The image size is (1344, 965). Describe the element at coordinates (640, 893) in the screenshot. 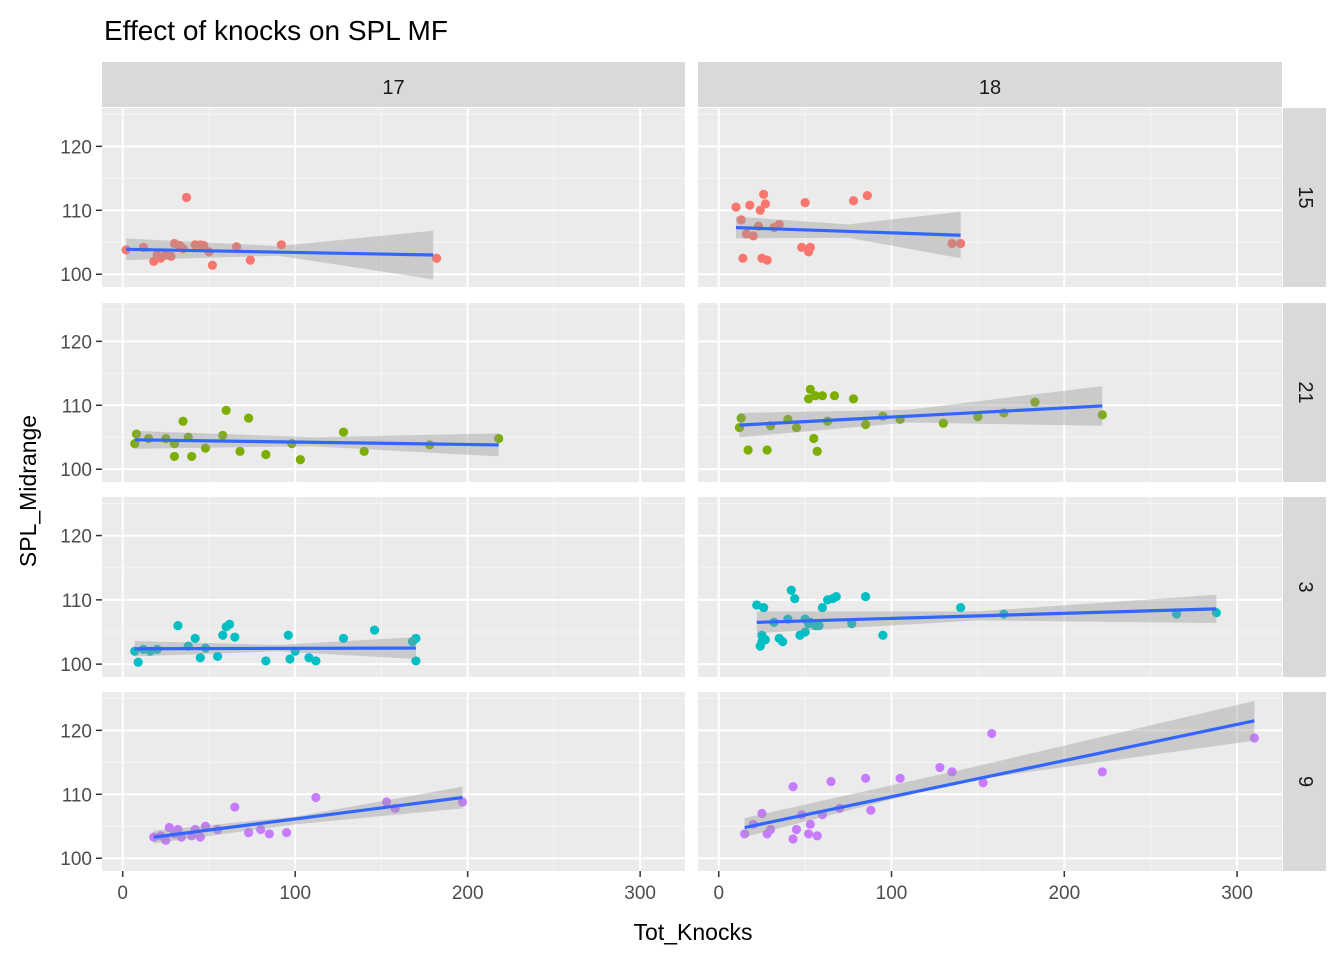

I see `x-tick-label: 300` at that location.